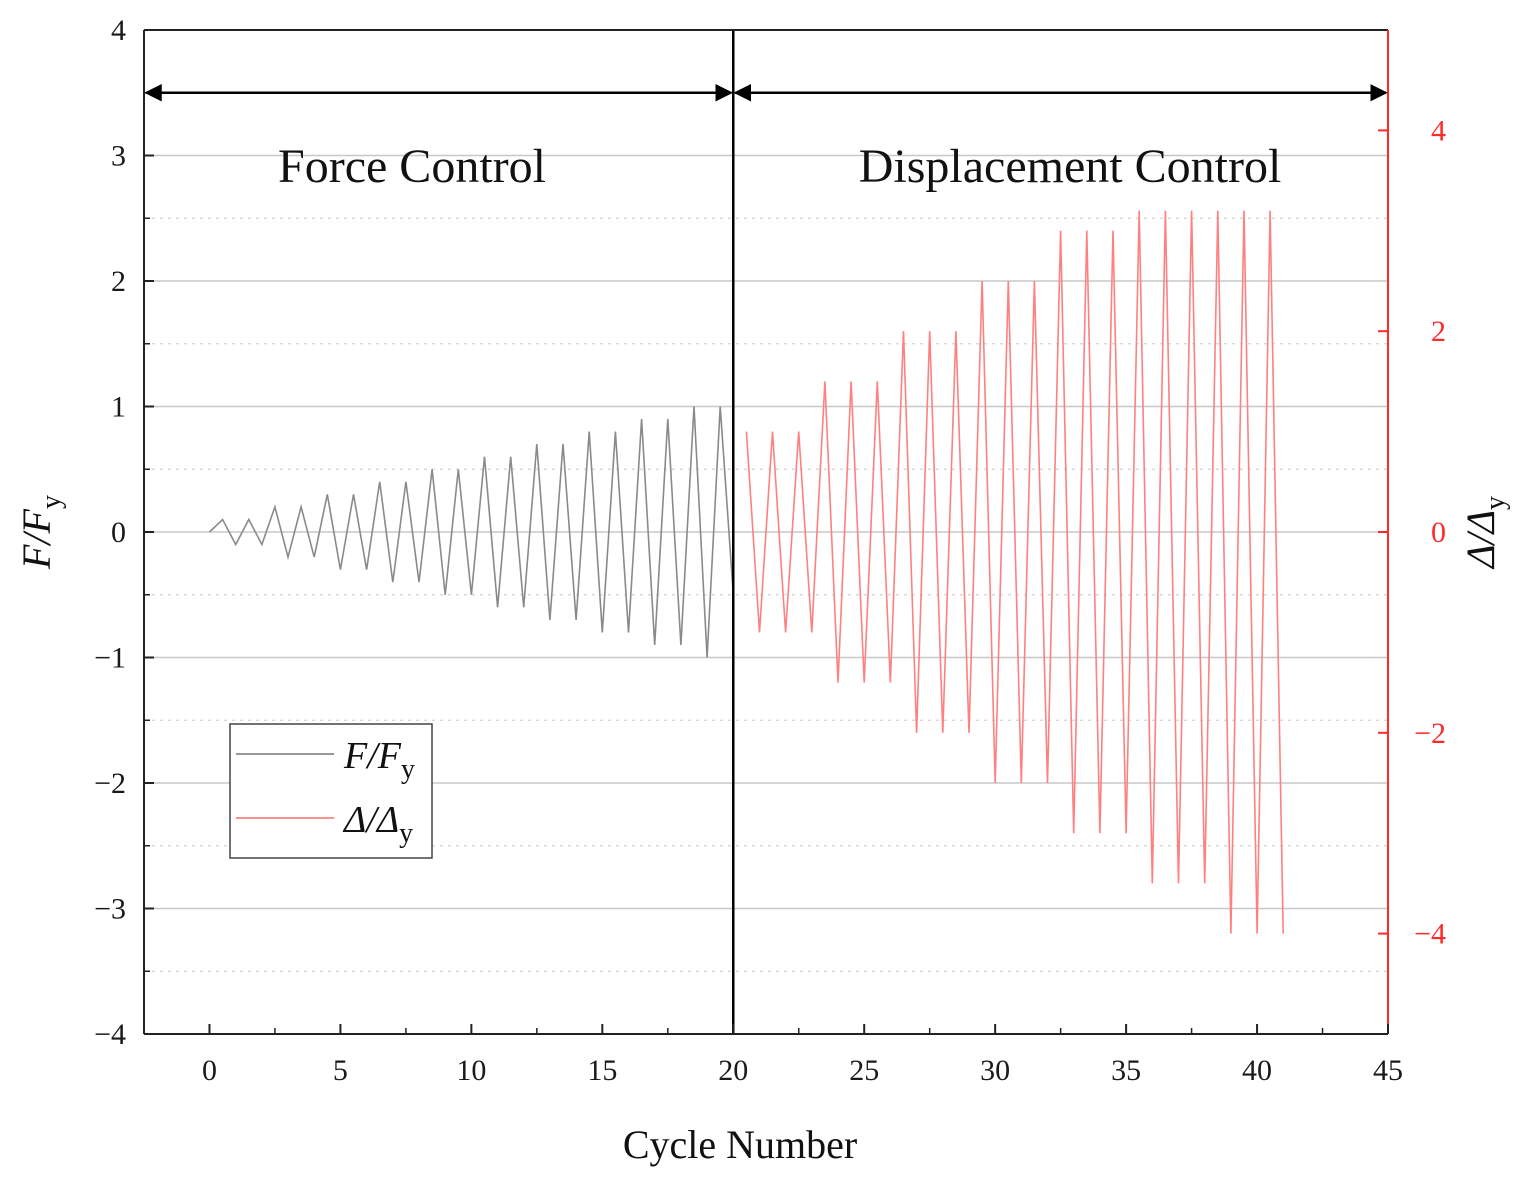 This screenshot has height=1184, width=1528. What do you see at coordinates (118, 532) in the screenshot?
I see `y-left-tick-label: 0` at bounding box center [118, 532].